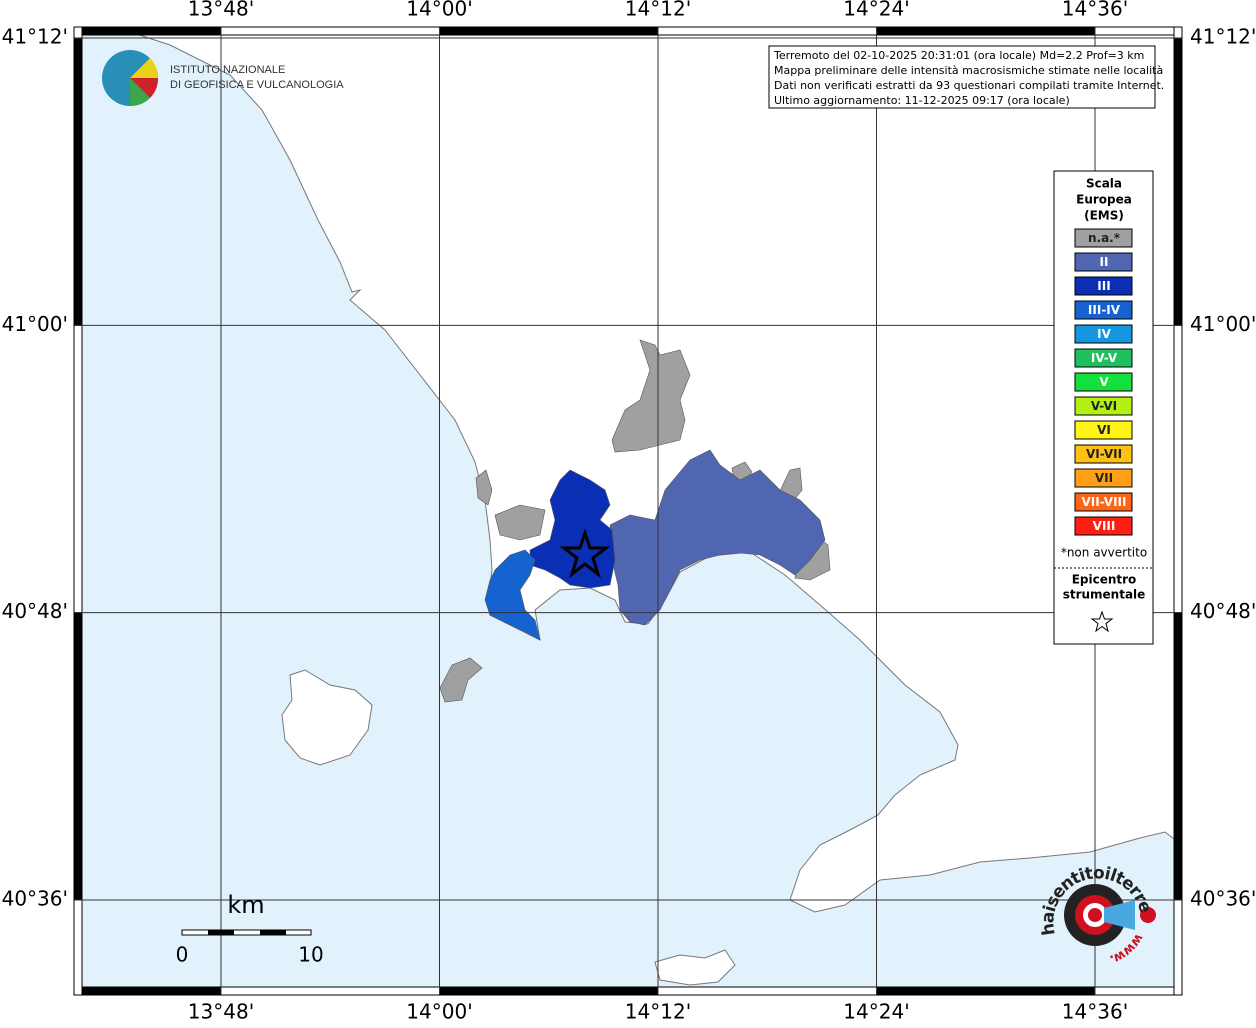  What do you see at coordinates (327, 717) in the screenshot?
I see `island-ischia` at bounding box center [327, 717].